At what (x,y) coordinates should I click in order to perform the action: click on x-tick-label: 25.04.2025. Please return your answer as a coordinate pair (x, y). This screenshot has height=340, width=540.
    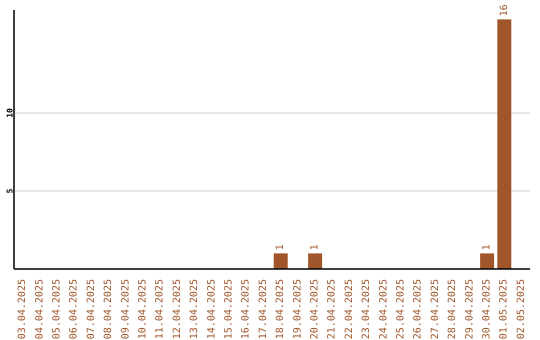
    Looking at the image, I should click on (401, 309).